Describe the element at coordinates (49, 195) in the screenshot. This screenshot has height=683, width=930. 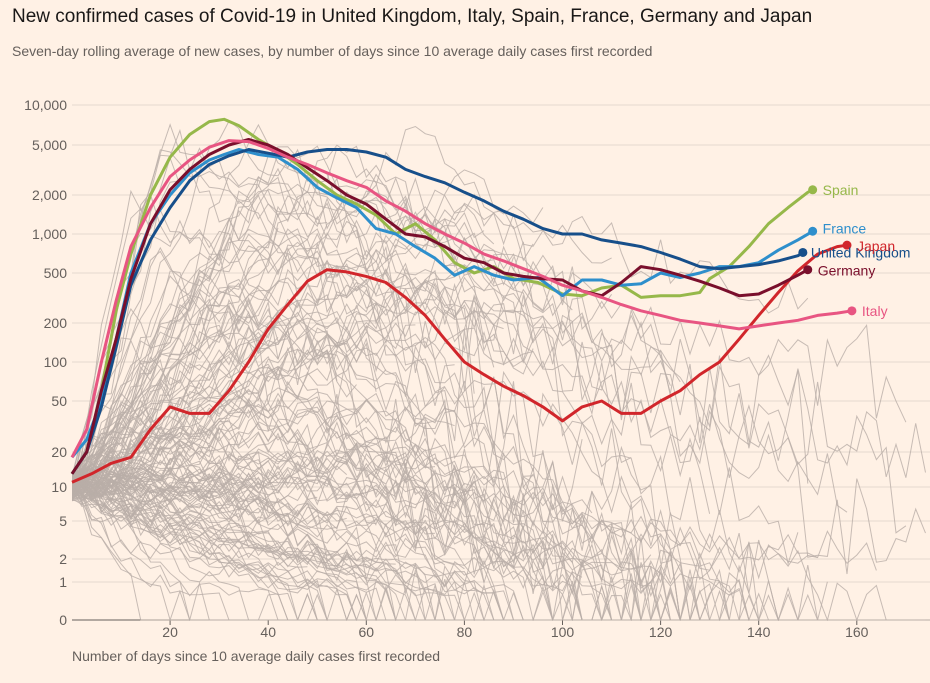
I see `y-tick-label: 2,000` at that location.